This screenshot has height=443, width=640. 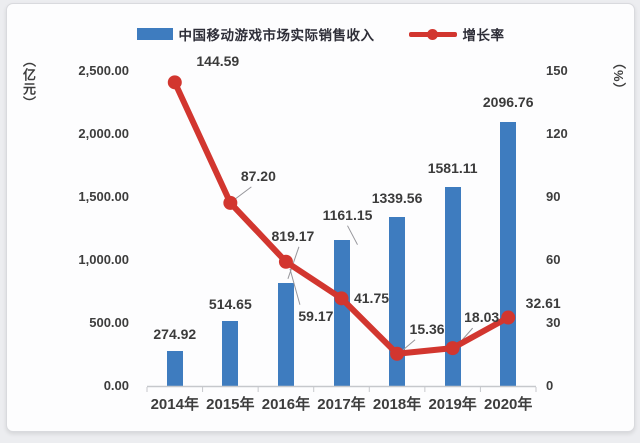 What do you see at coordinates (397, 404) in the screenshot?
I see `x-axis-label: 2018年` at bounding box center [397, 404].